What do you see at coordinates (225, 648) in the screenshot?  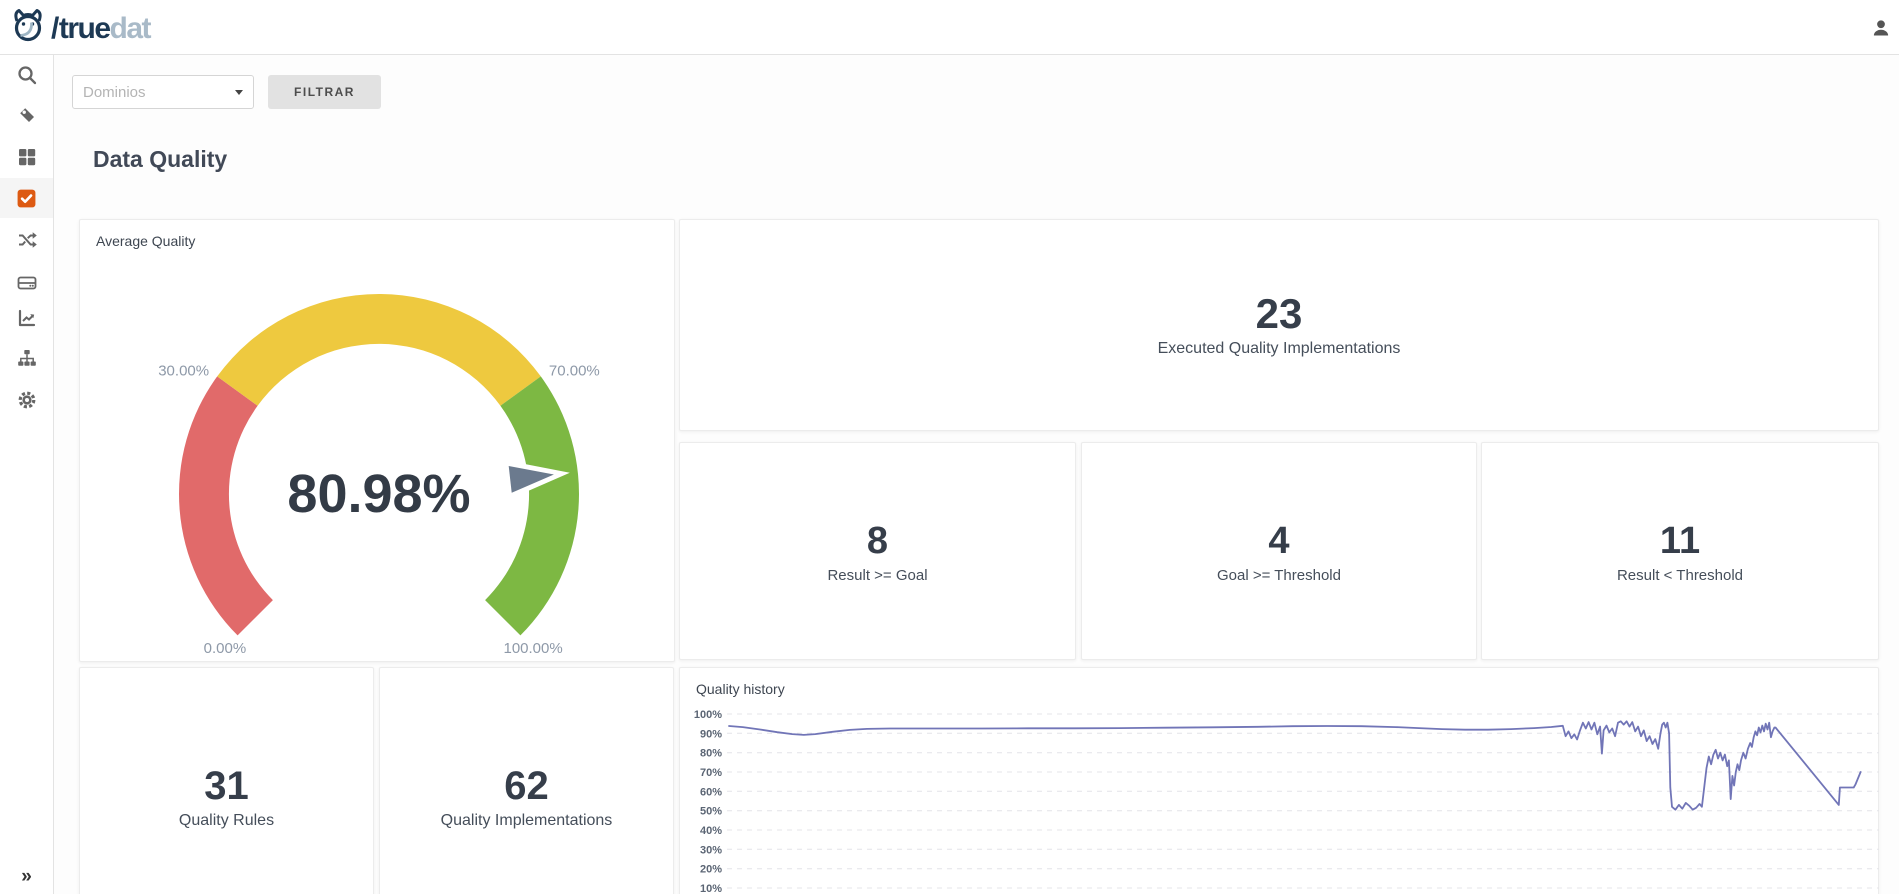 I see `svg-text: 0.00%` at bounding box center [225, 648].